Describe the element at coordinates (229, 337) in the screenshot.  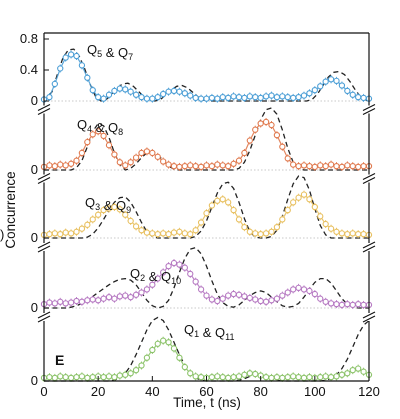
I see `label-subscript: 11` at that location.